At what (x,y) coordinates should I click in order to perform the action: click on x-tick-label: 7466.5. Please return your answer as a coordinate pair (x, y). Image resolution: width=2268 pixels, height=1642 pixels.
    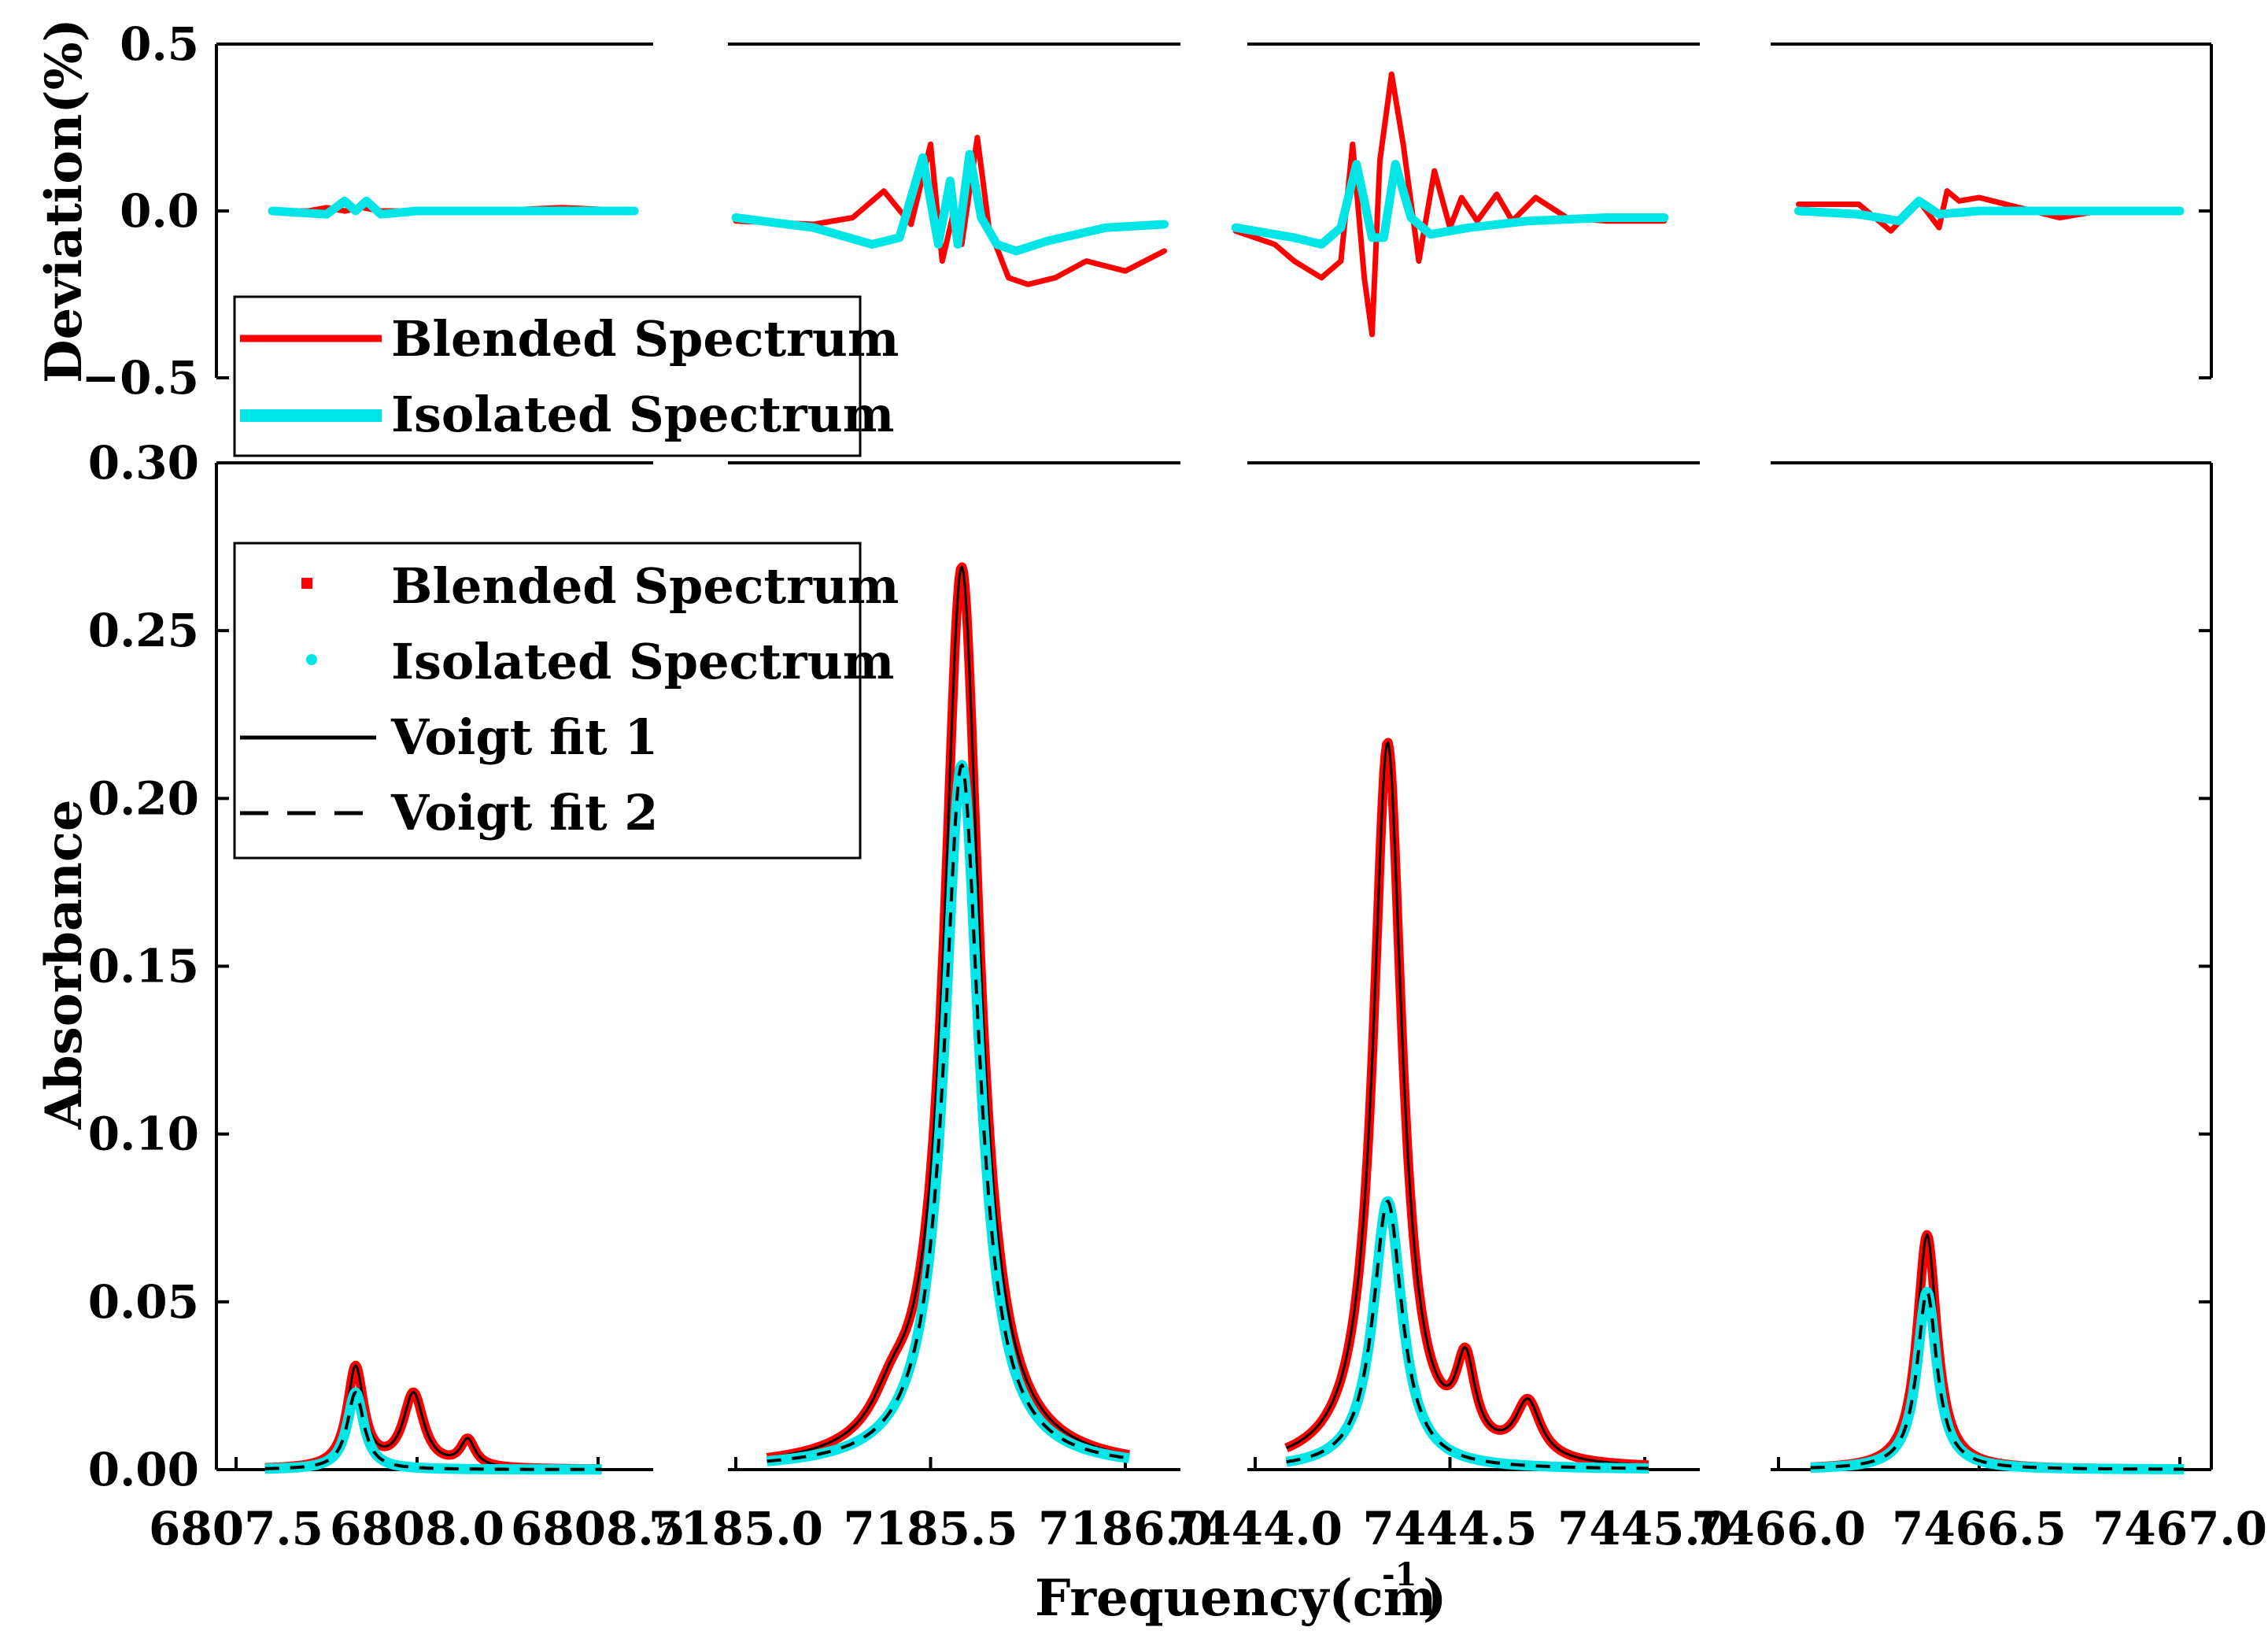
    Looking at the image, I should click on (1979, 1528).